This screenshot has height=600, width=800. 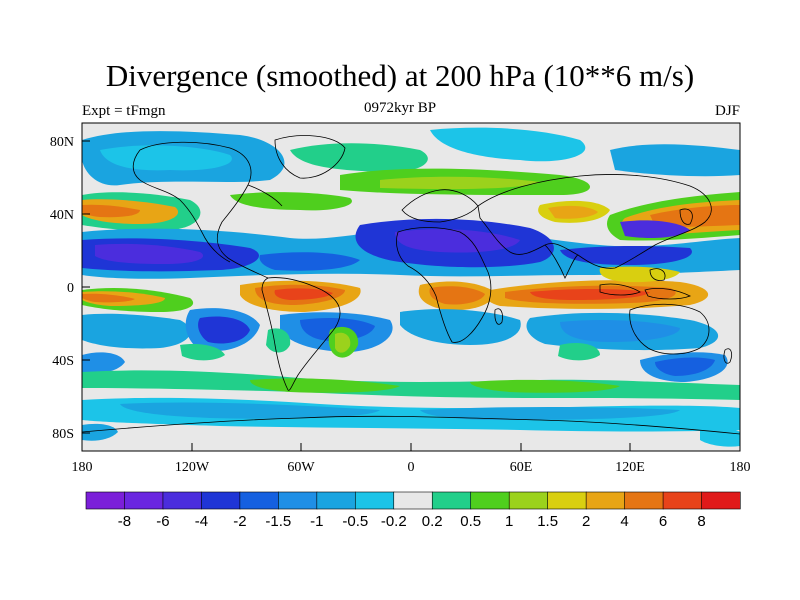 I want to click on colorbar-label: 1.5, so click(x=547, y=521).